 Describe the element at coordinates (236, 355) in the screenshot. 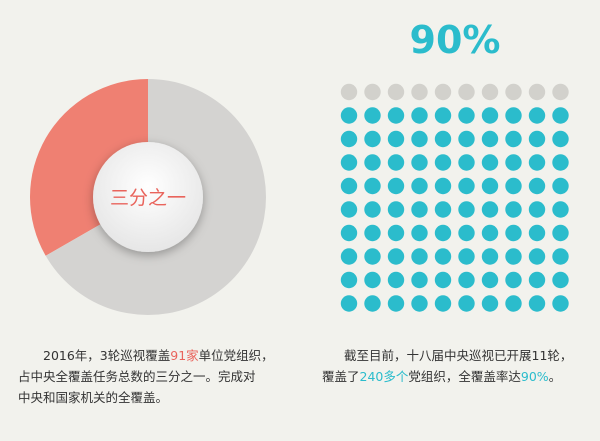

I see `text: 单位党组织，` at that location.